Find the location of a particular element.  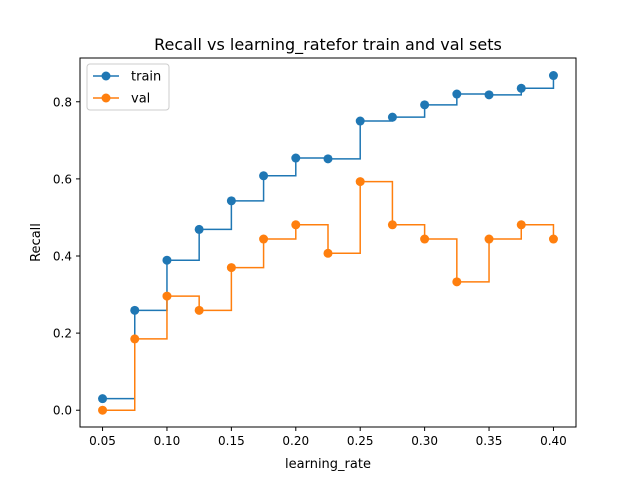

y-tick-label: 0.6 is located at coordinates (62, 179).